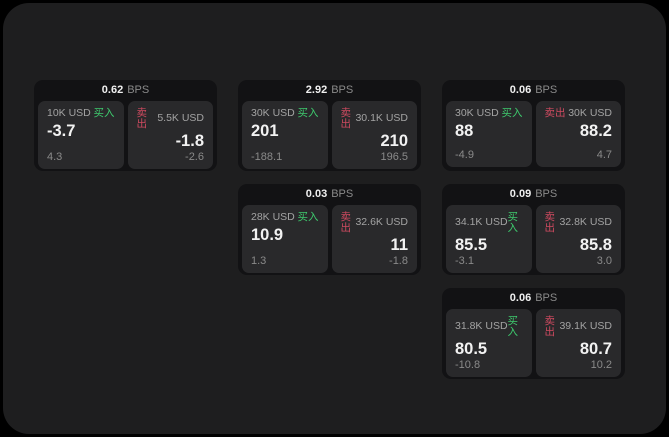  I want to click on buy-price: 80.5, so click(471, 349).